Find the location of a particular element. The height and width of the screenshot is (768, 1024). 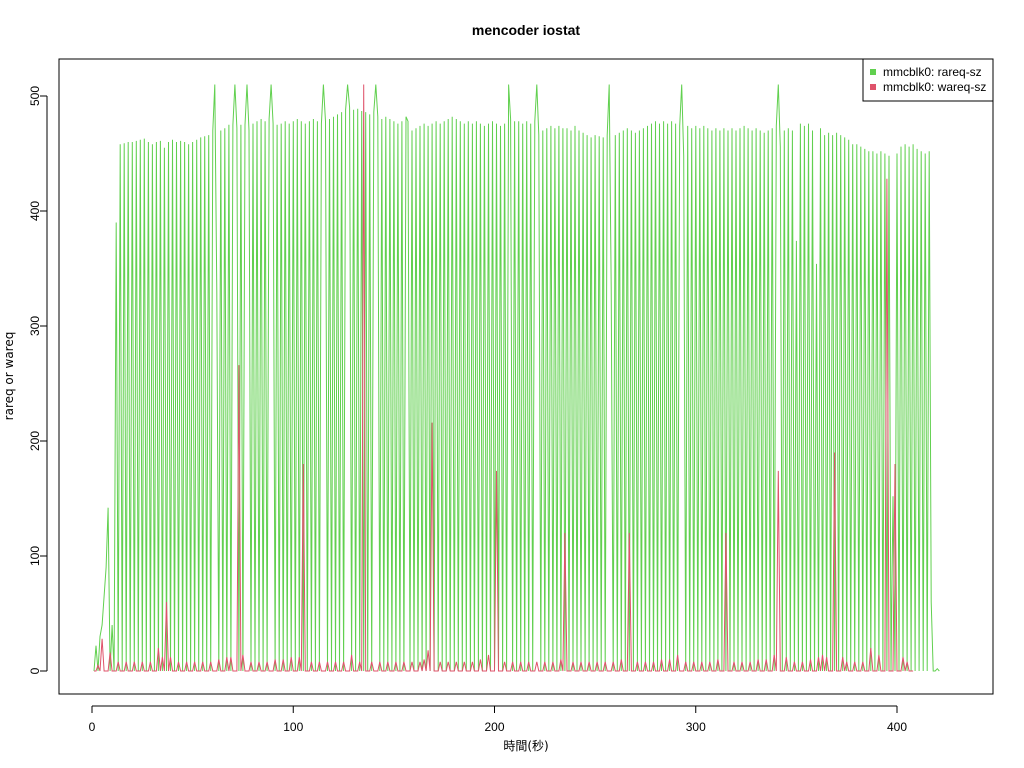

x-tick-label: 200 is located at coordinates (494, 727).